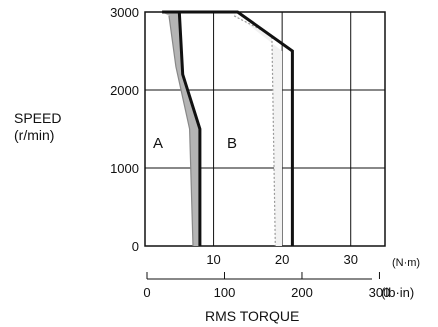 The image size is (438, 327). I want to click on x-unit-secondary: (lb·in), so click(397, 292).